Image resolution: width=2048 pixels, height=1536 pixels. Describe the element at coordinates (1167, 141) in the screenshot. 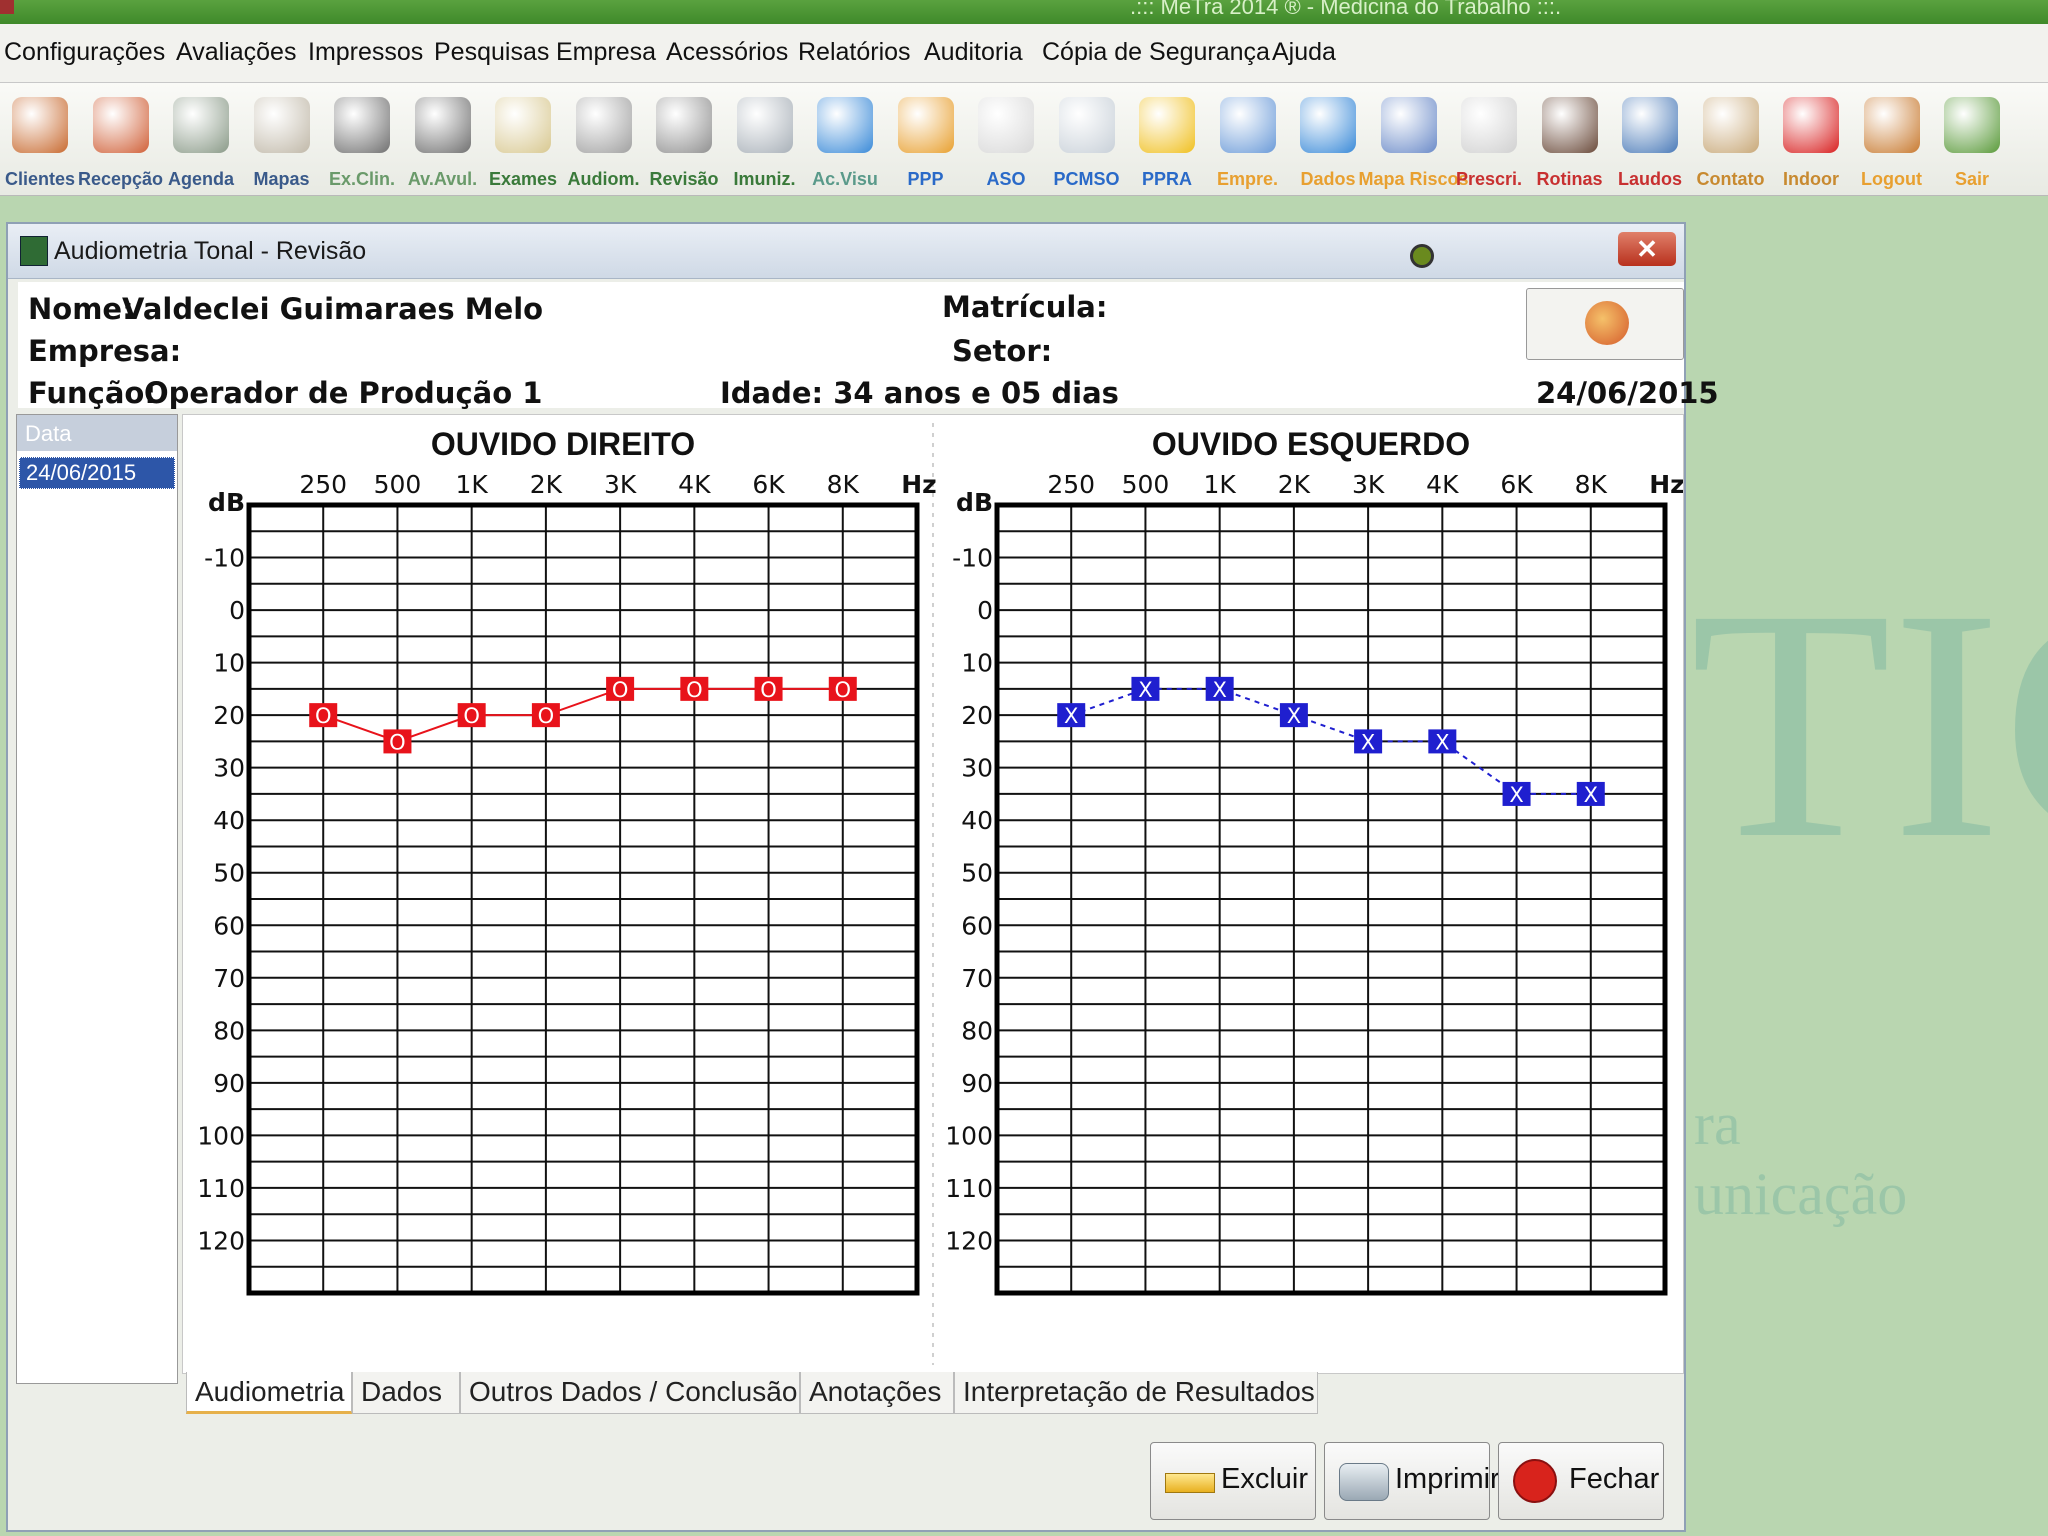

I see `toolbar-button-ppra: PPRA` at that location.